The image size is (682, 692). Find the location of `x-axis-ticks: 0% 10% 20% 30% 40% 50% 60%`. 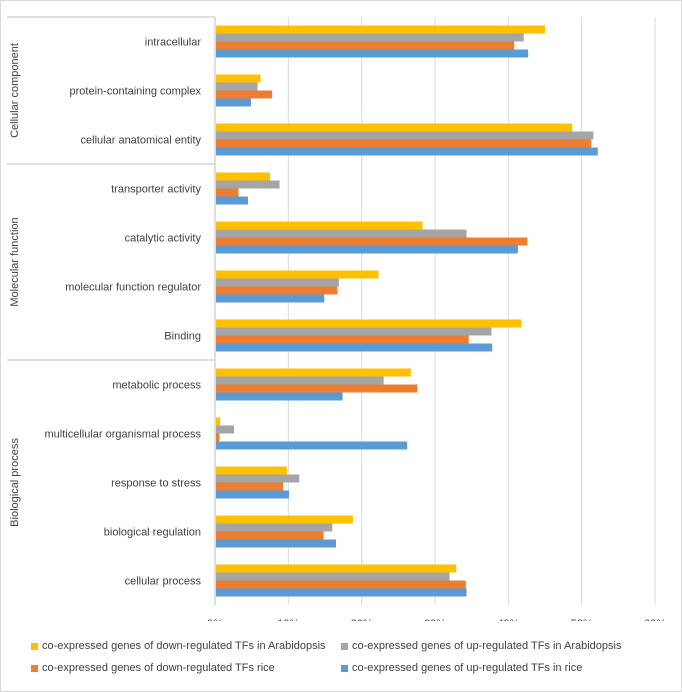

x-axis-ticks: 0% 10% 20% 30% 40% 50% 60% is located at coordinates (436, 619).